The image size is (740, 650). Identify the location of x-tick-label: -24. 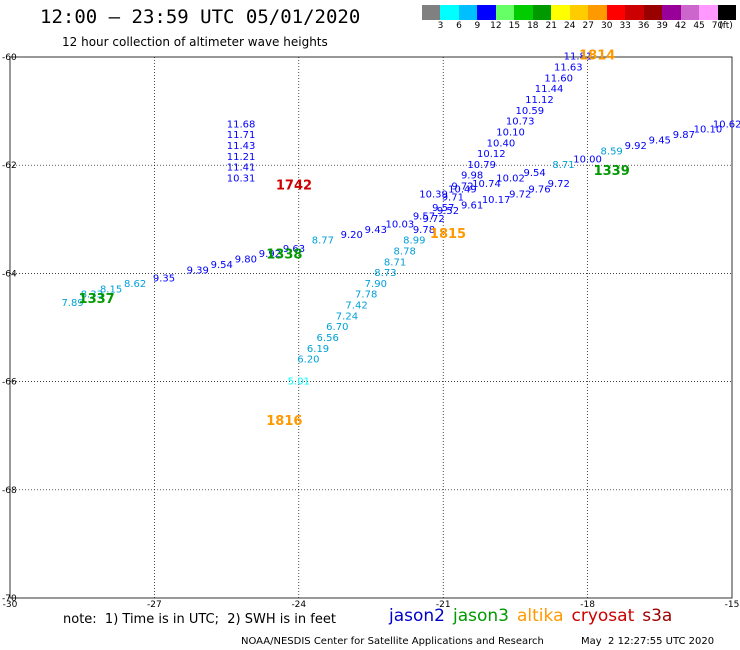
(298, 605).